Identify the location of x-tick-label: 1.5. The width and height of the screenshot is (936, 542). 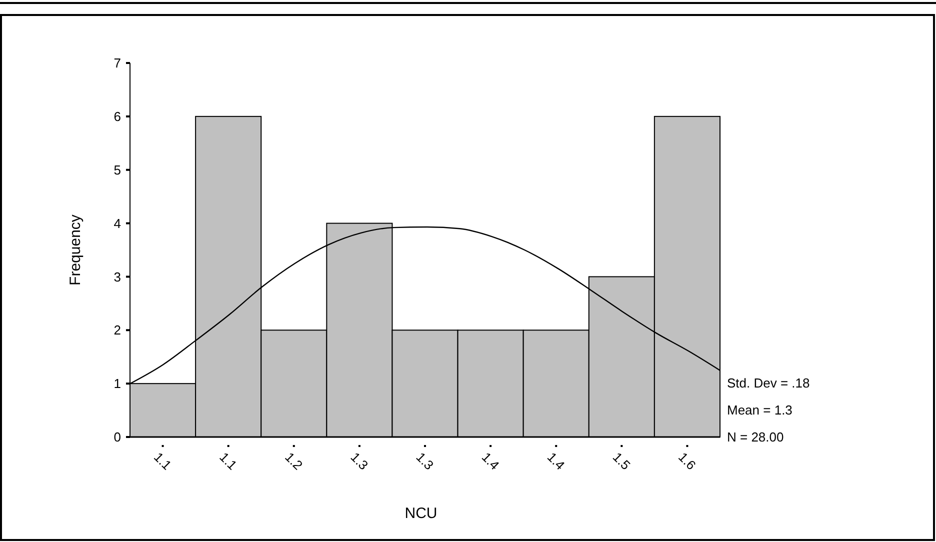
(622, 461).